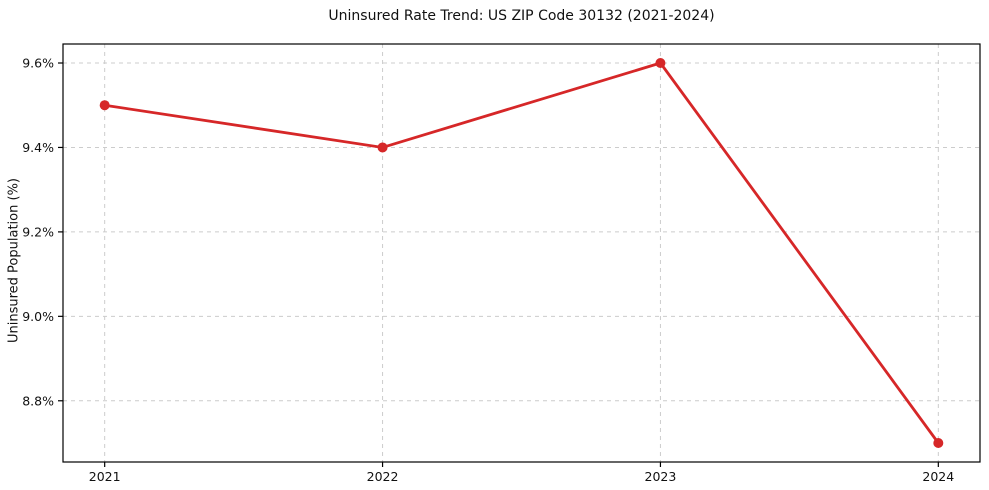 The image size is (989, 490). I want to click on x-tick-label: 2023, so click(661, 476).